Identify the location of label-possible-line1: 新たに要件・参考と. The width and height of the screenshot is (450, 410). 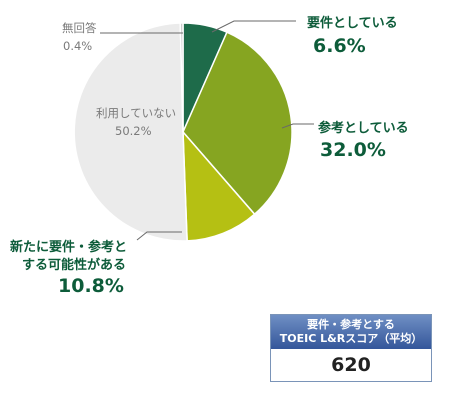
(69, 247).